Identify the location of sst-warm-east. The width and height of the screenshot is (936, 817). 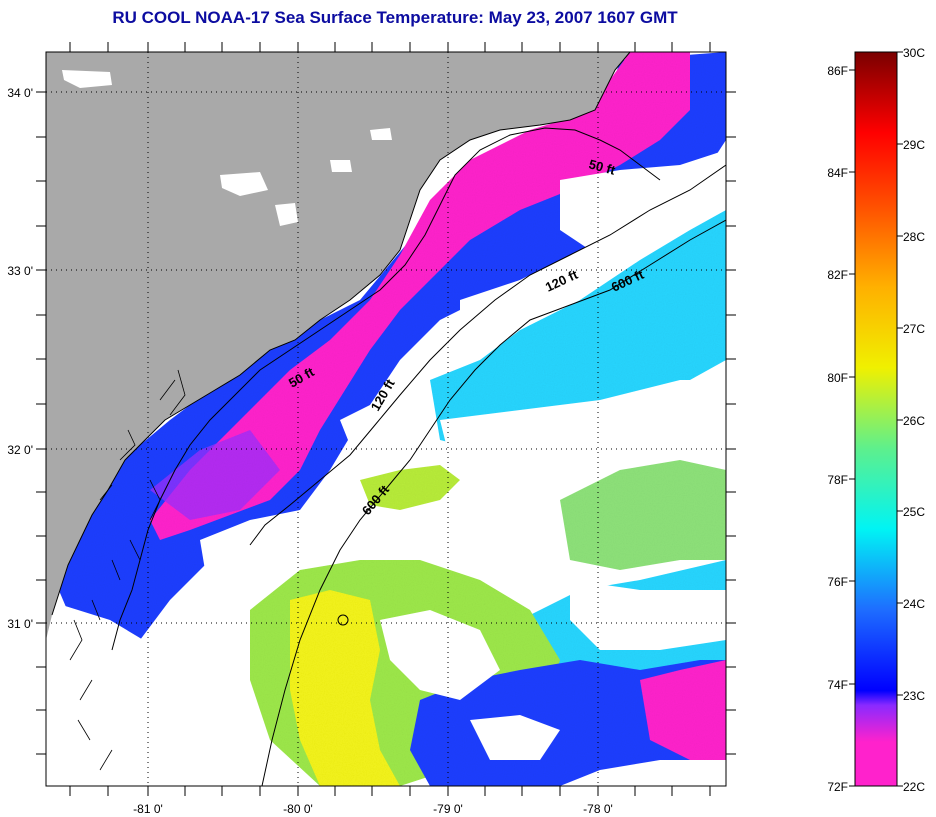
(643, 515).